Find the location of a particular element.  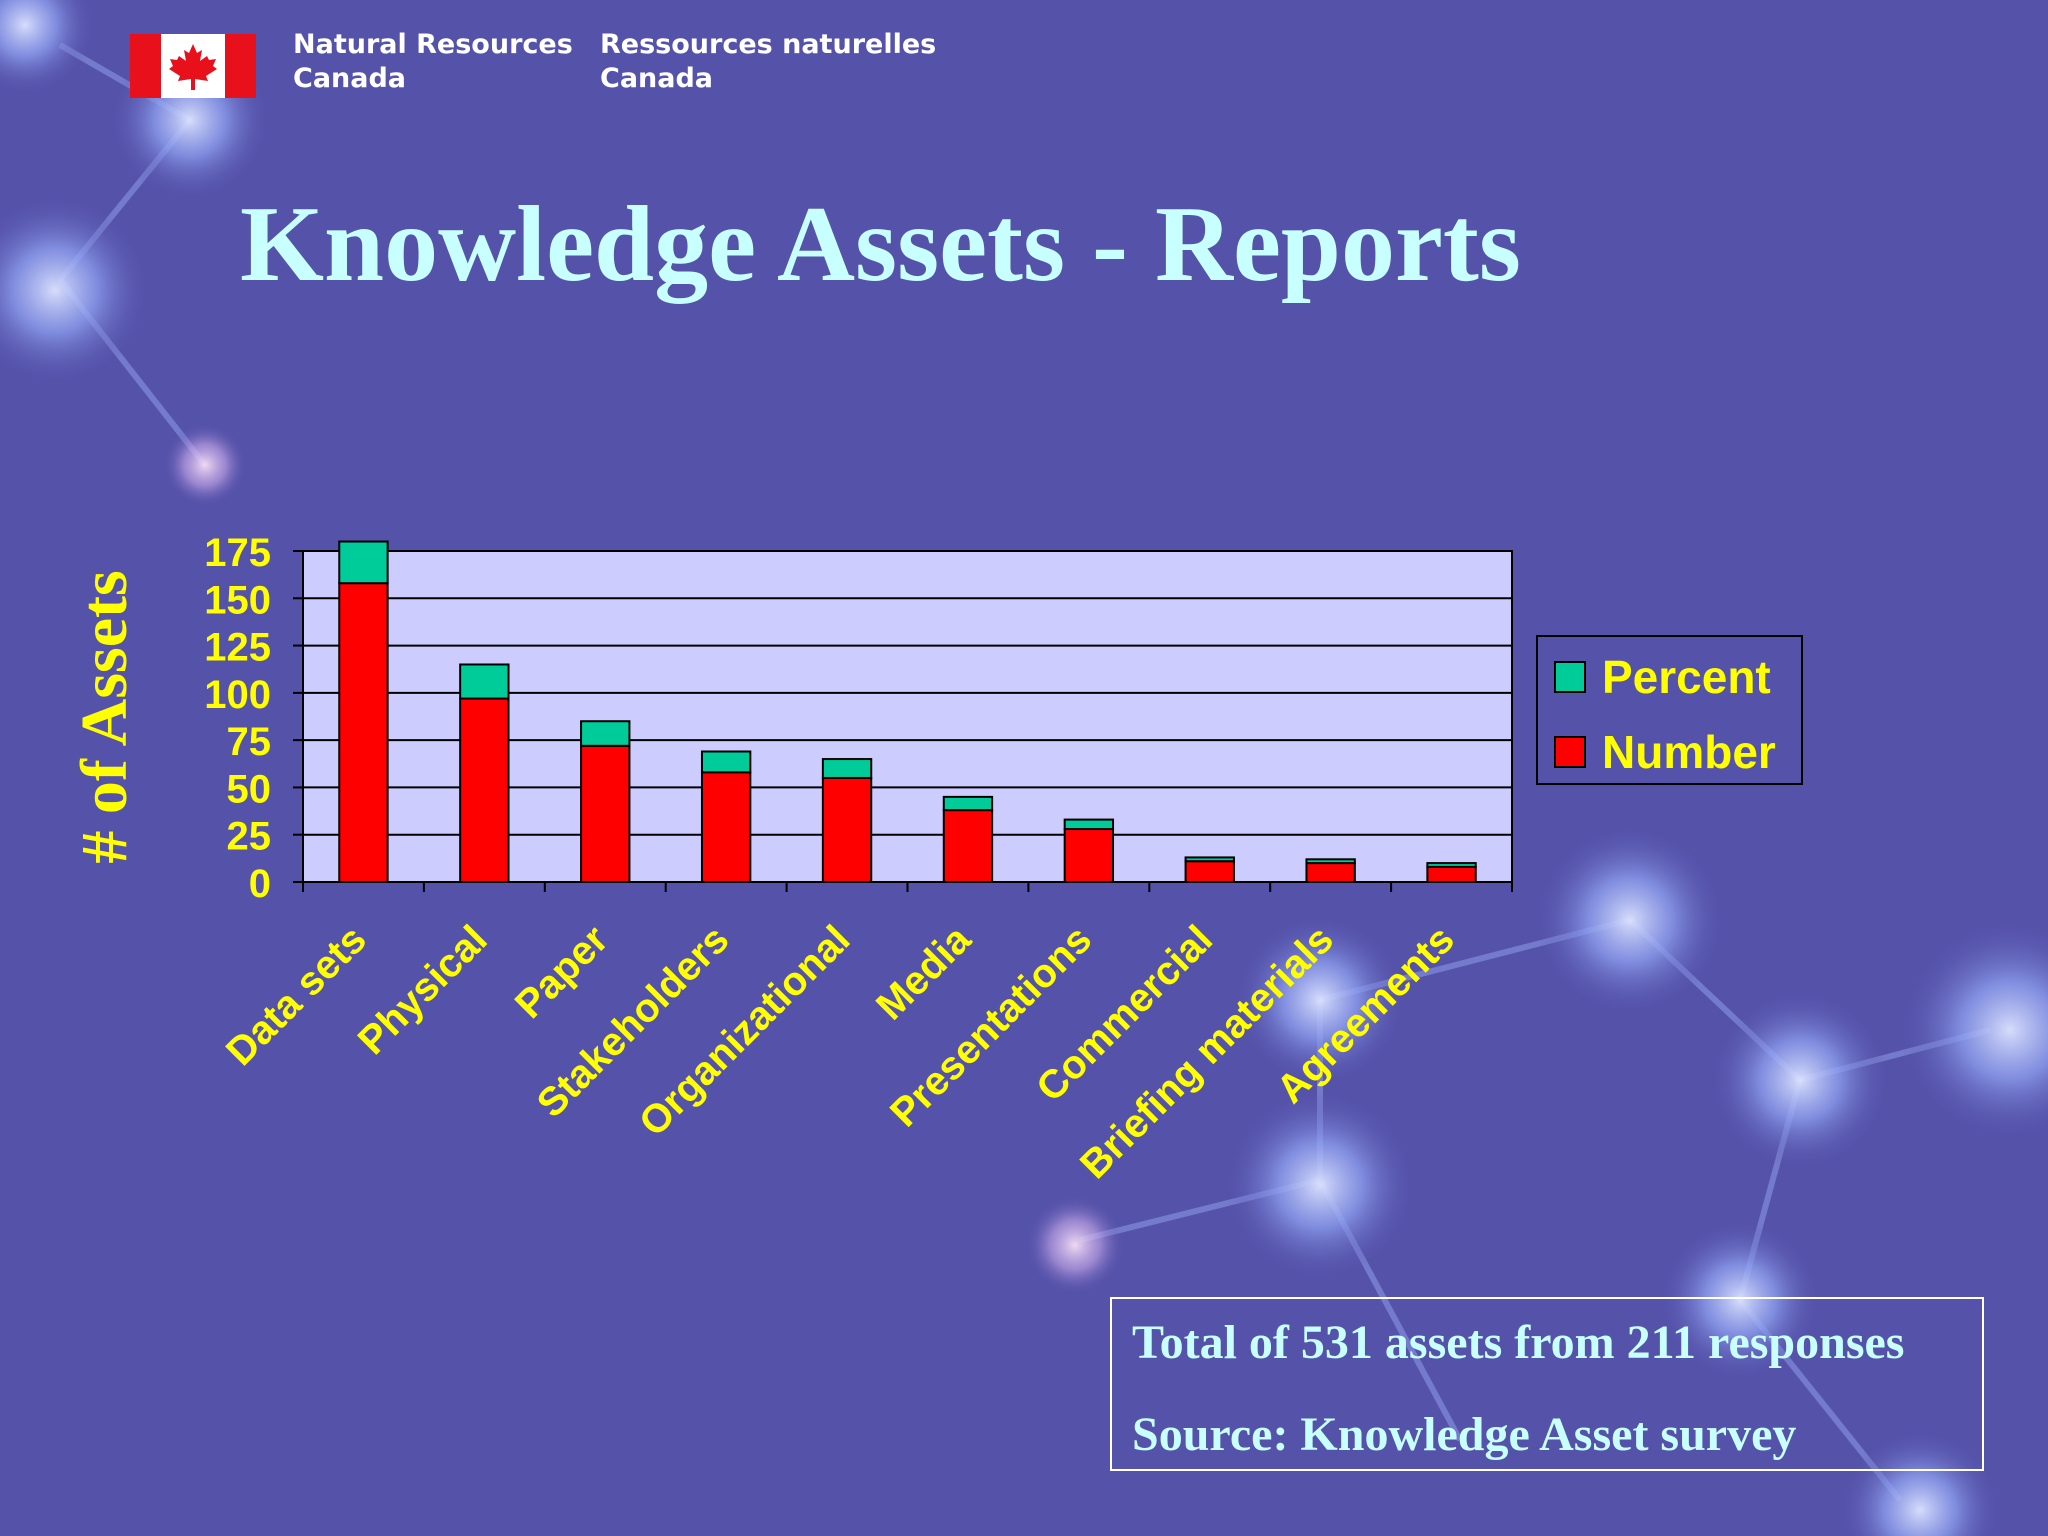

legend-box is located at coordinates (1669, 710).